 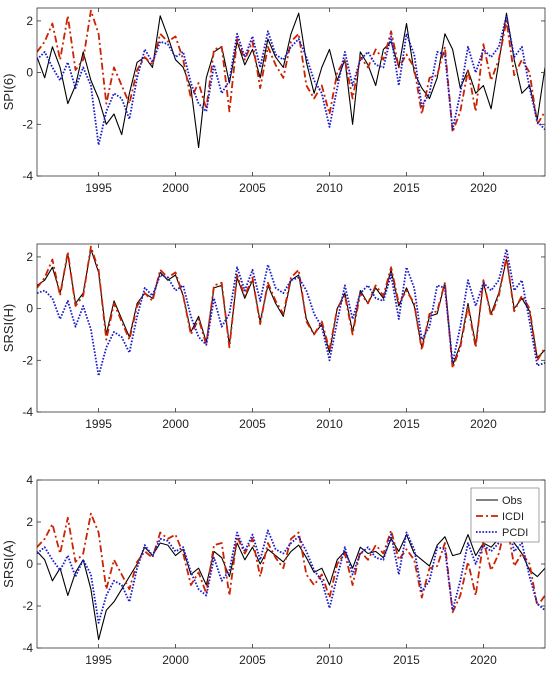 What do you see at coordinates (29, 480) in the screenshot?
I see `y-tick-label: 4` at bounding box center [29, 480].